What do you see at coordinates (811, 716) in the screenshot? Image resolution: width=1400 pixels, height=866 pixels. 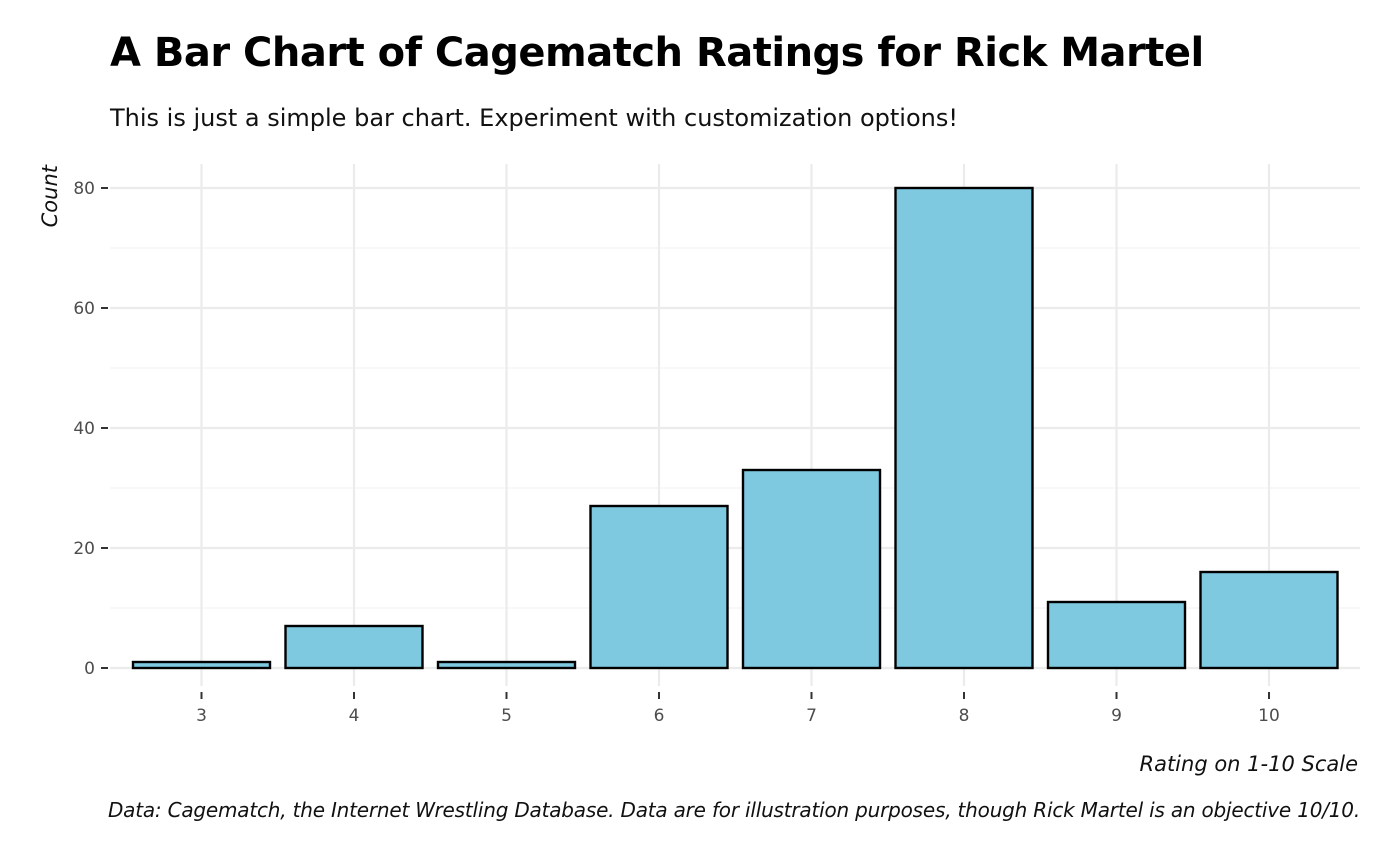 I see `x-tick-label: 7` at bounding box center [811, 716].